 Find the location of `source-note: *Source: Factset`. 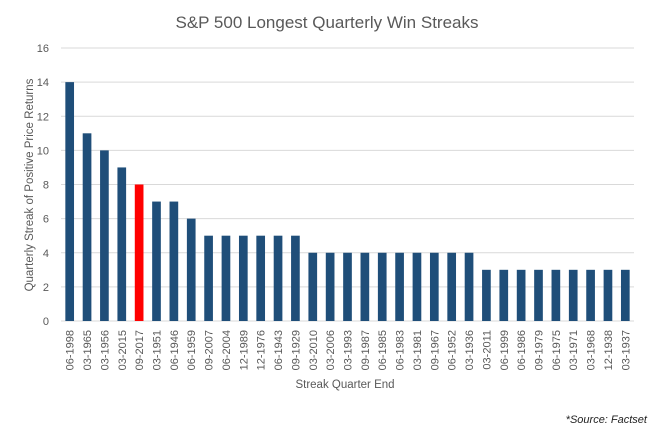

source-note: *Source: Factset is located at coordinates (607, 420).